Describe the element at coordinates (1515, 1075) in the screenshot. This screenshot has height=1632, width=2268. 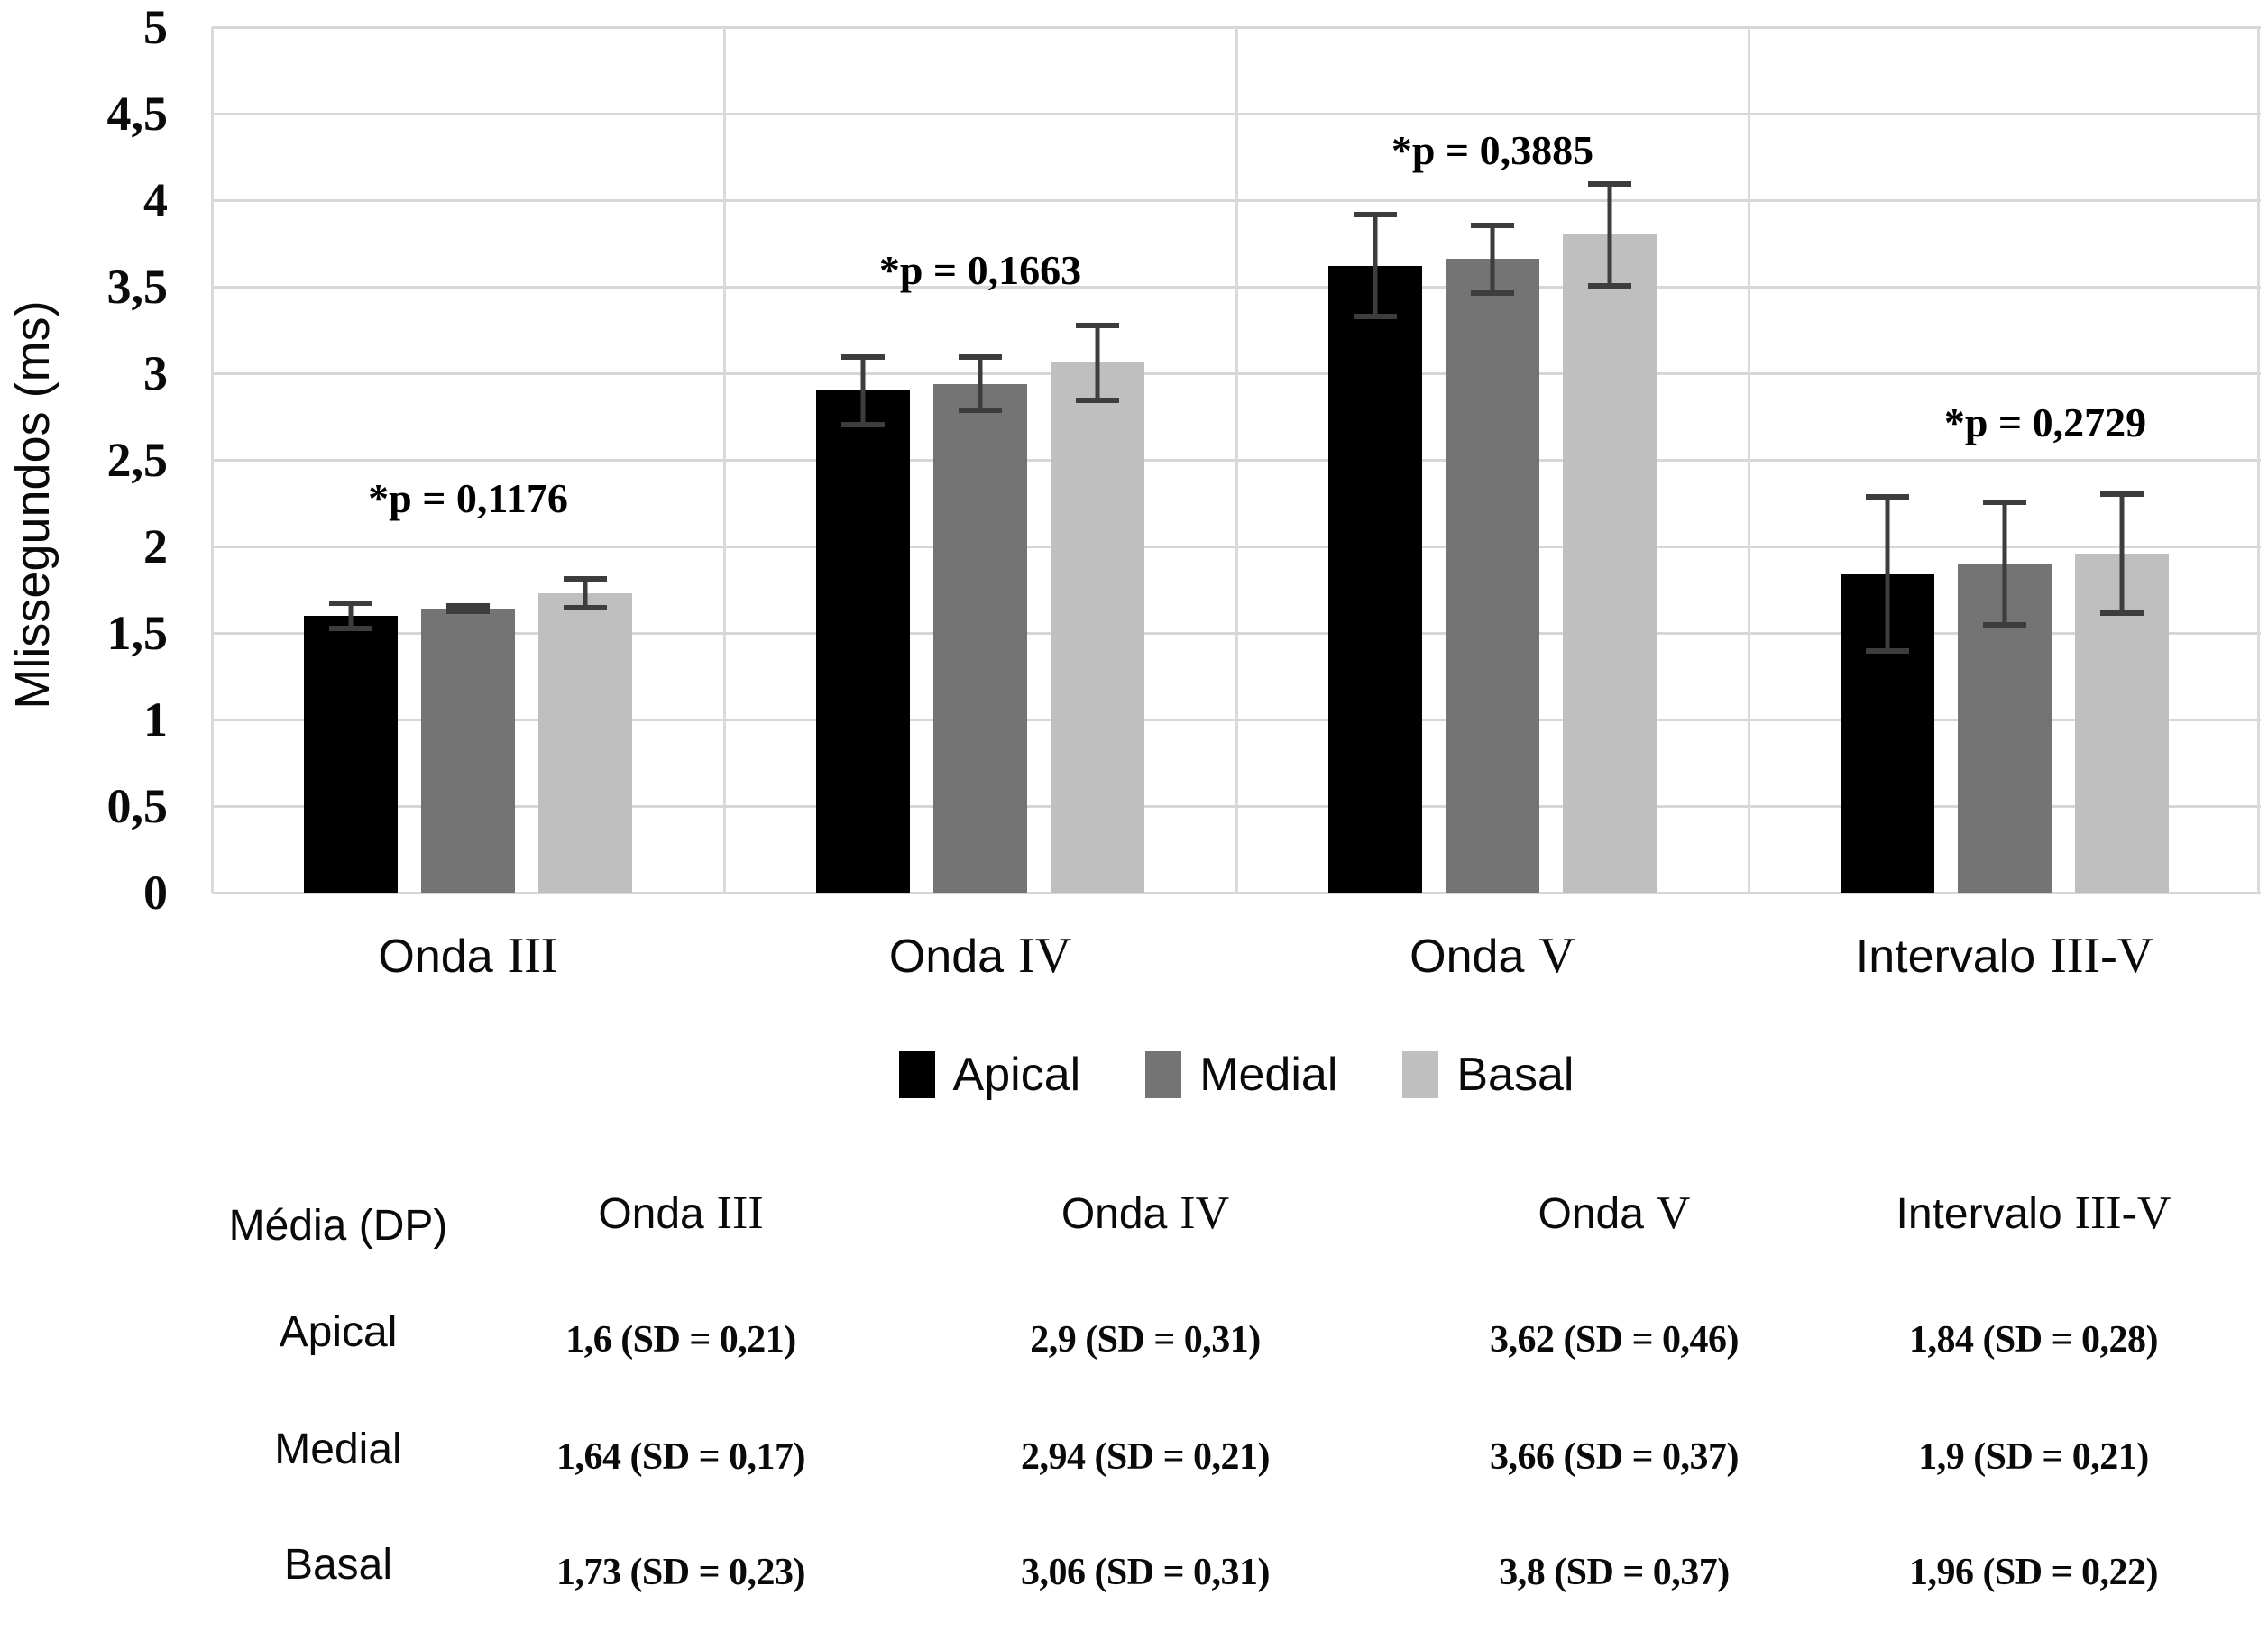
I see `legend-label: Basal` at that location.